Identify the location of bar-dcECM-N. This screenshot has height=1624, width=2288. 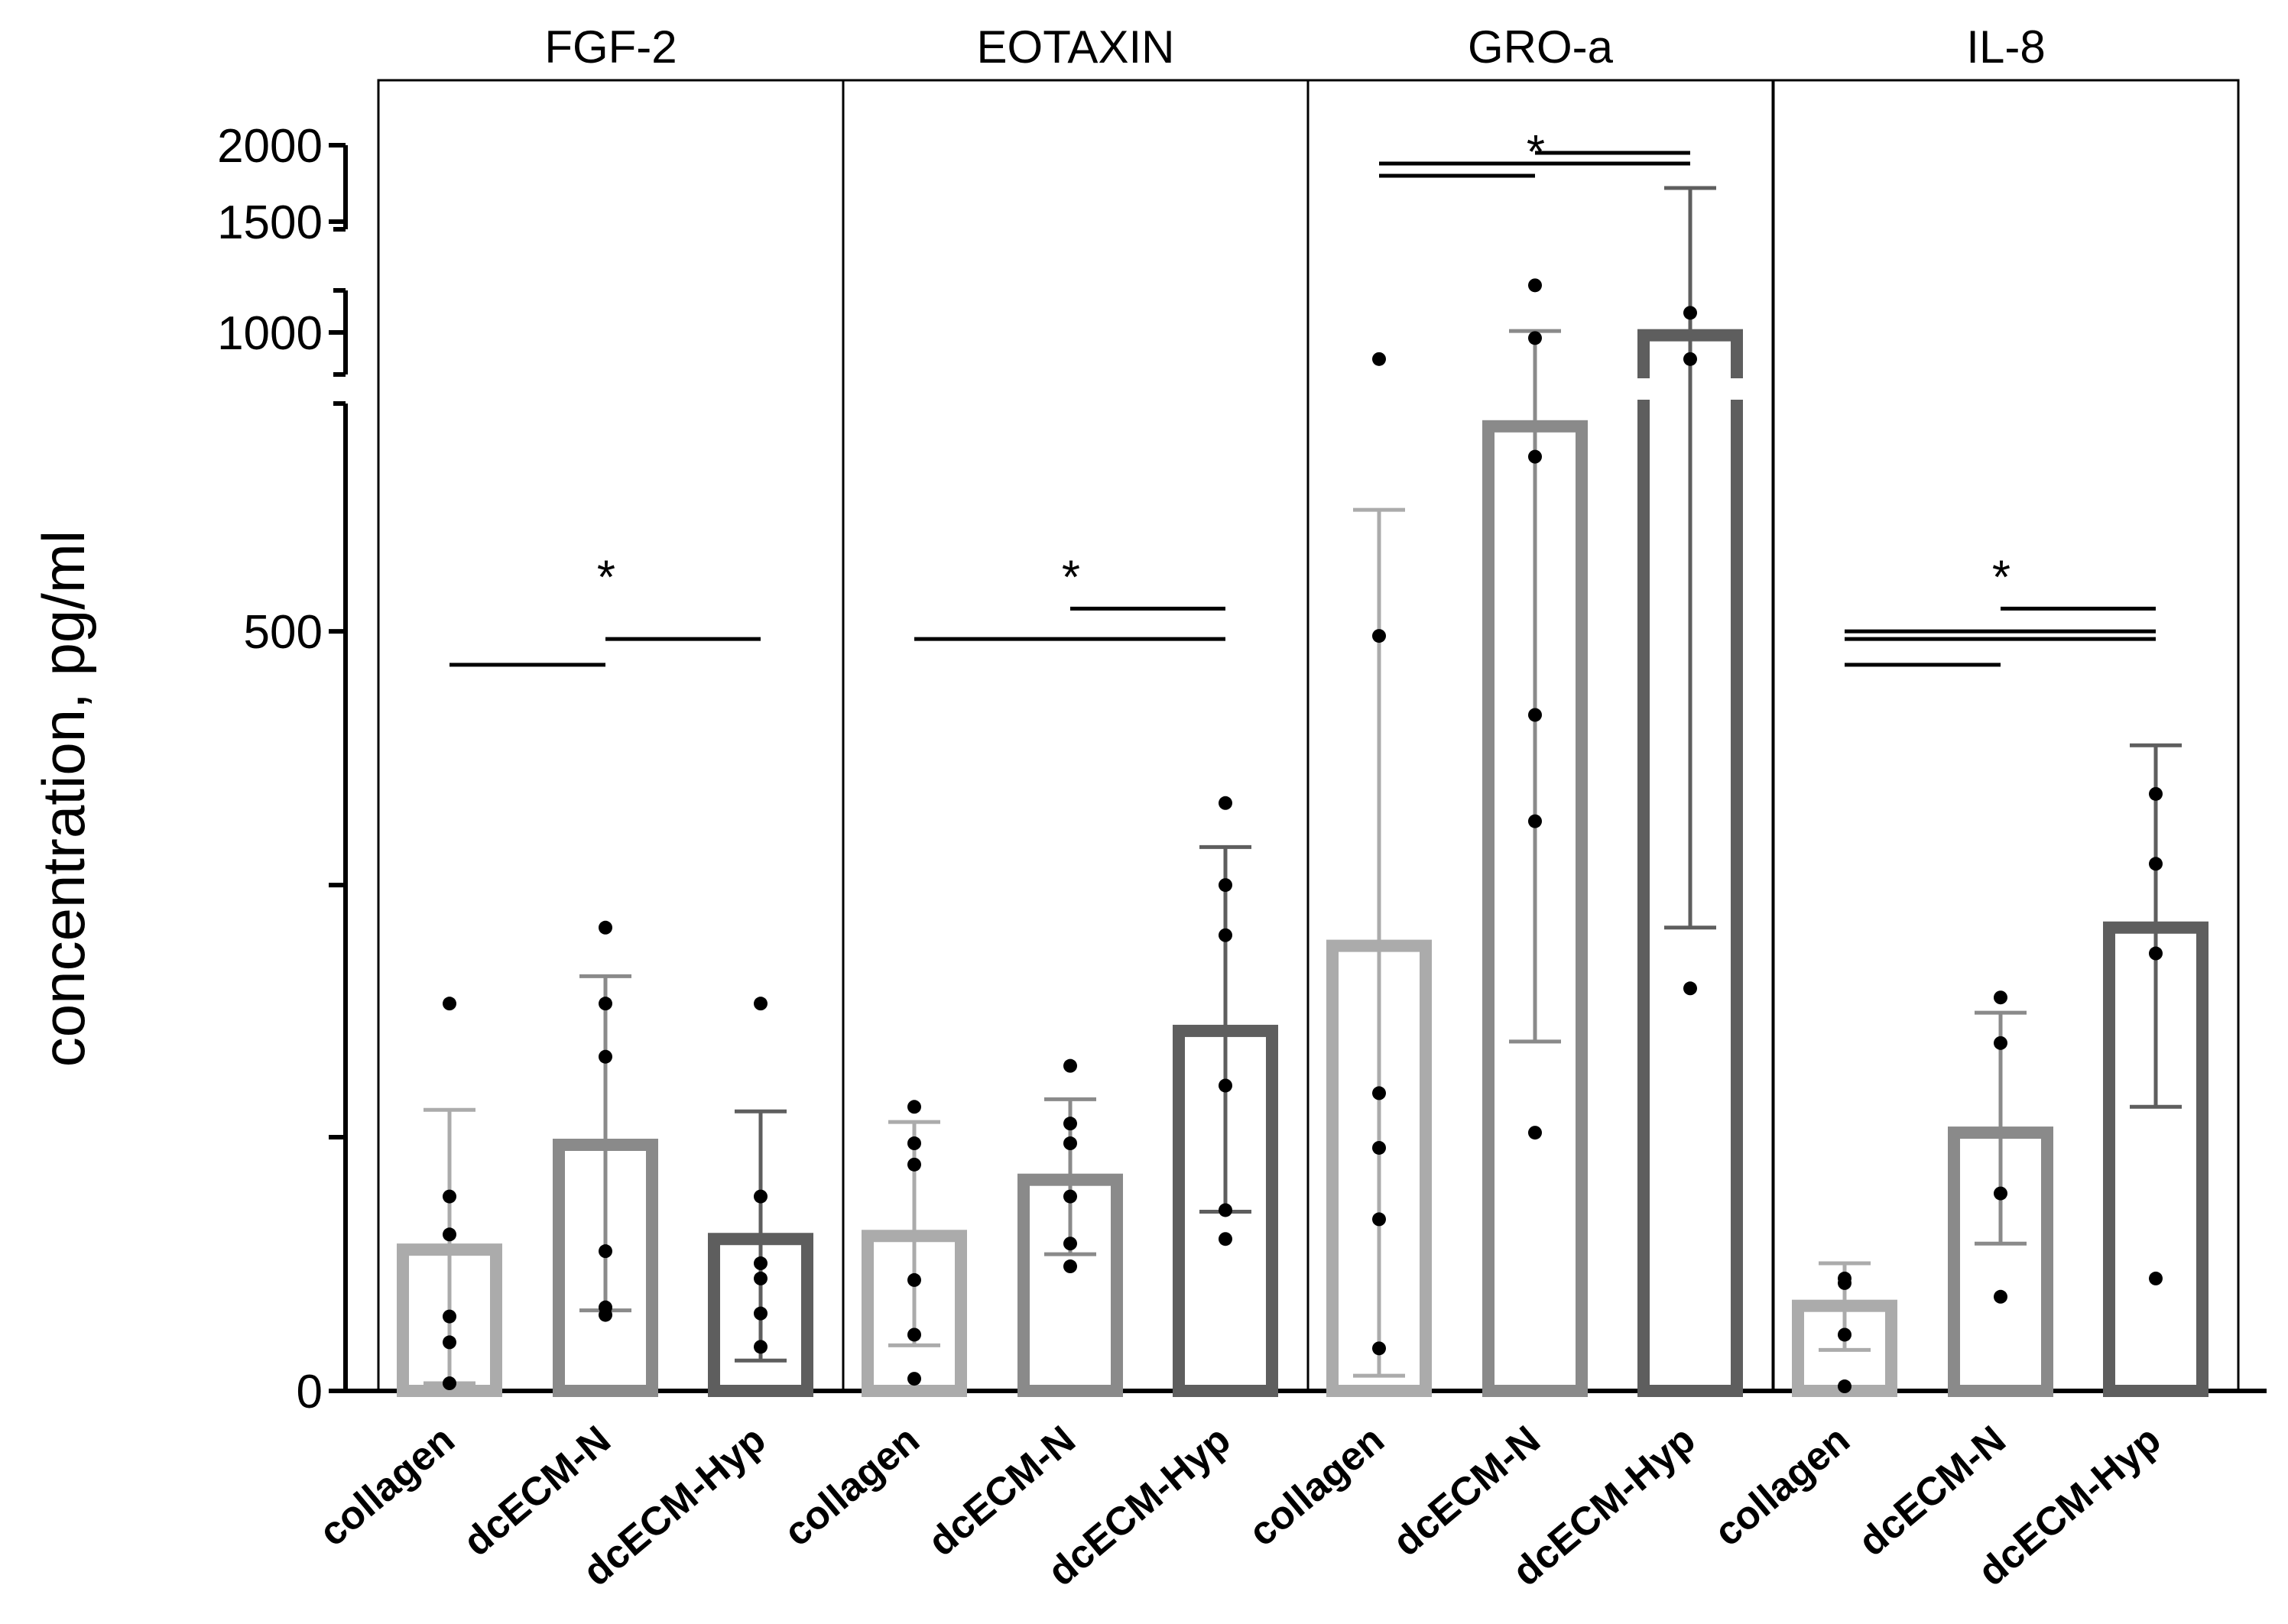
(1070, 1285).